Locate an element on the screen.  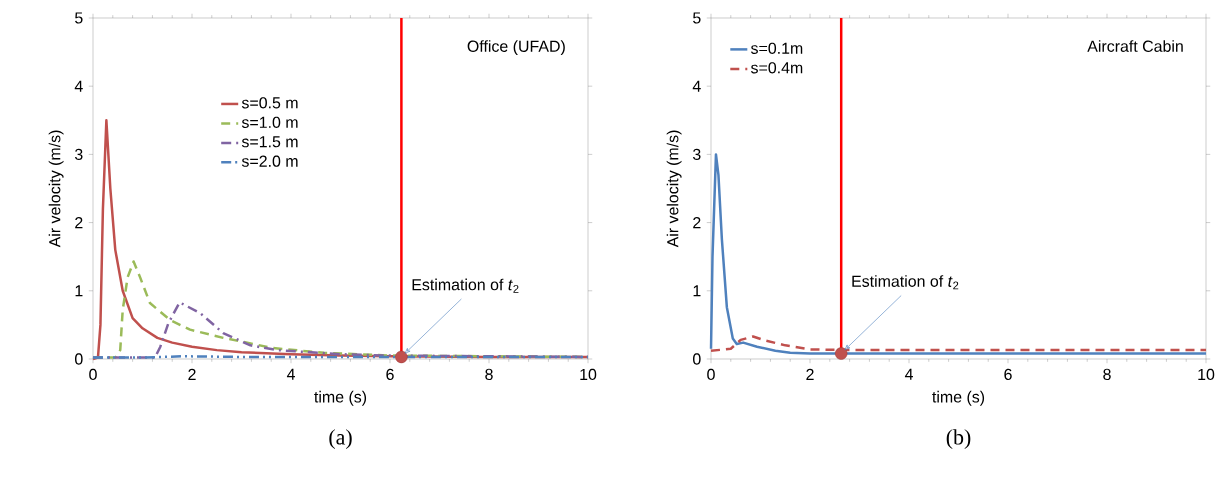
legend-label: s=0.1m is located at coordinates (776, 48).